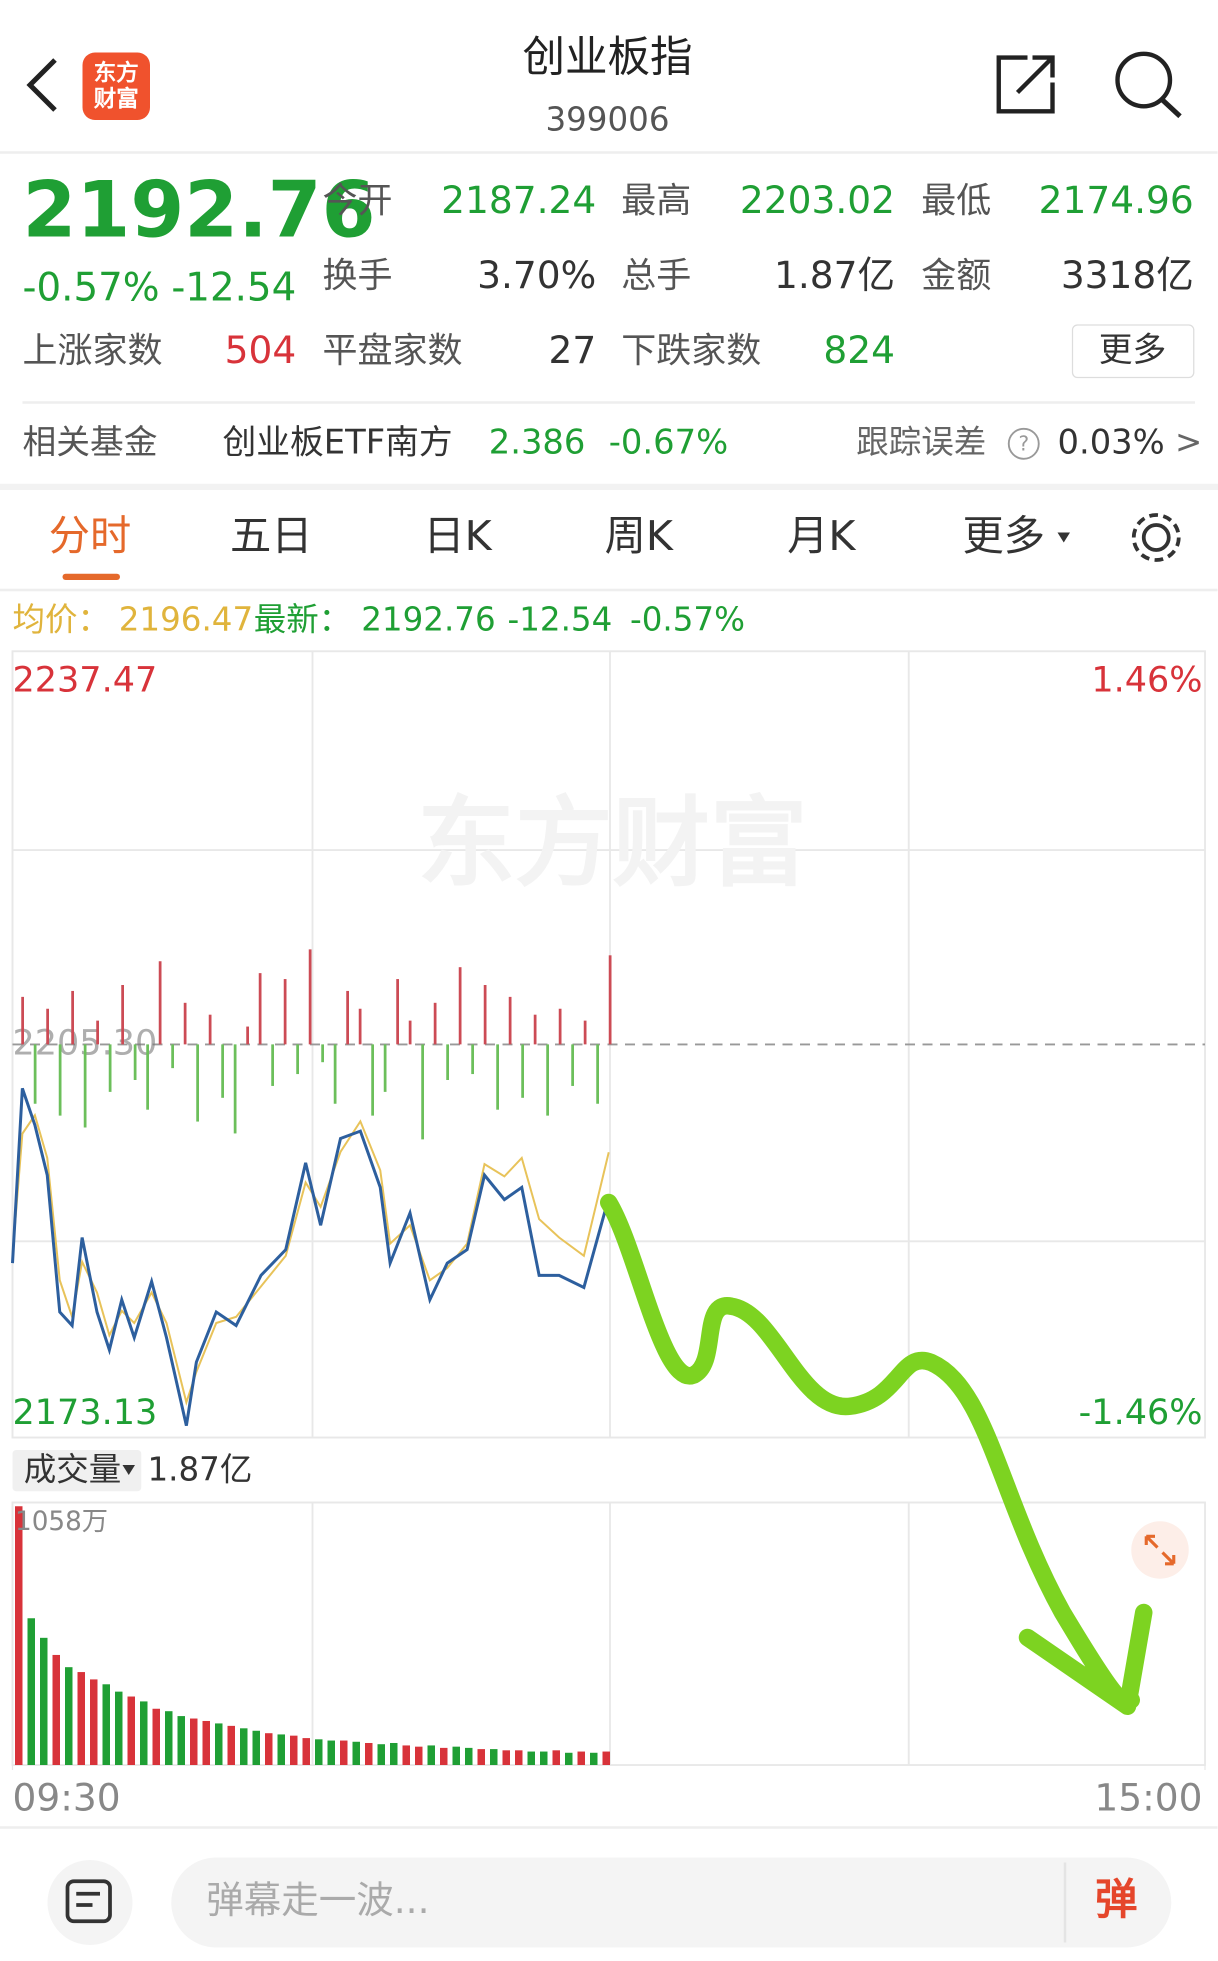 Image resolution: width=1218 pixels, height=1961 pixels. What do you see at coordinates (1004, 536) in the screenshot?
I see `tab: 更多` at bounding box center [1004, 536].